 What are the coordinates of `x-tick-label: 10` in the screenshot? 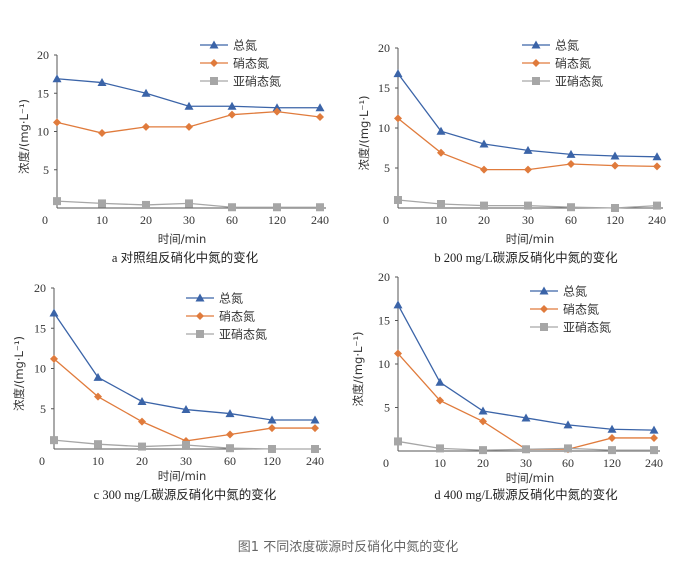 It's located at (98, 461).